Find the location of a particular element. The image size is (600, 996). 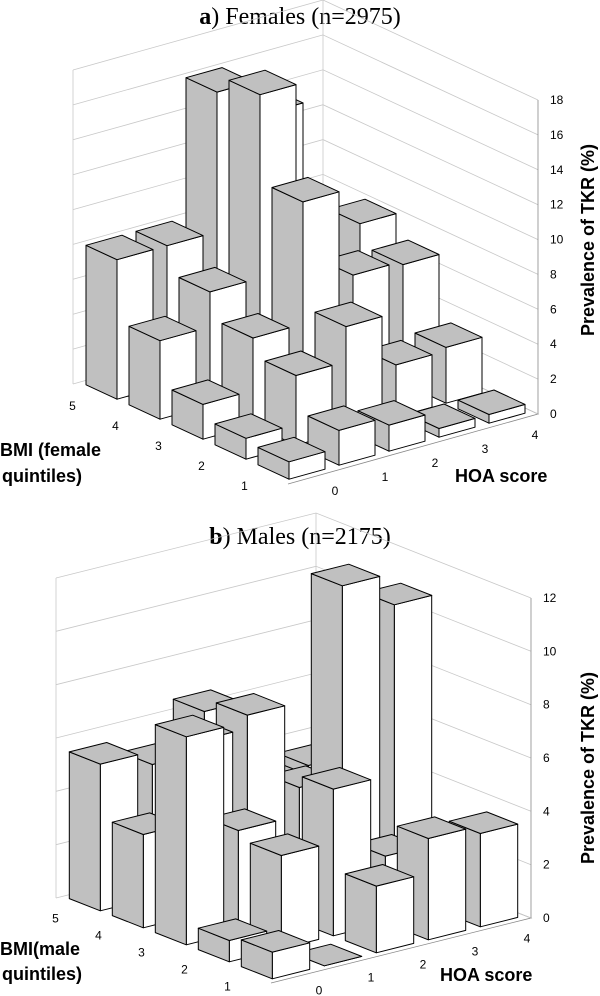

bar-bmi1-hoa2 is located at coordinates (379, 909).